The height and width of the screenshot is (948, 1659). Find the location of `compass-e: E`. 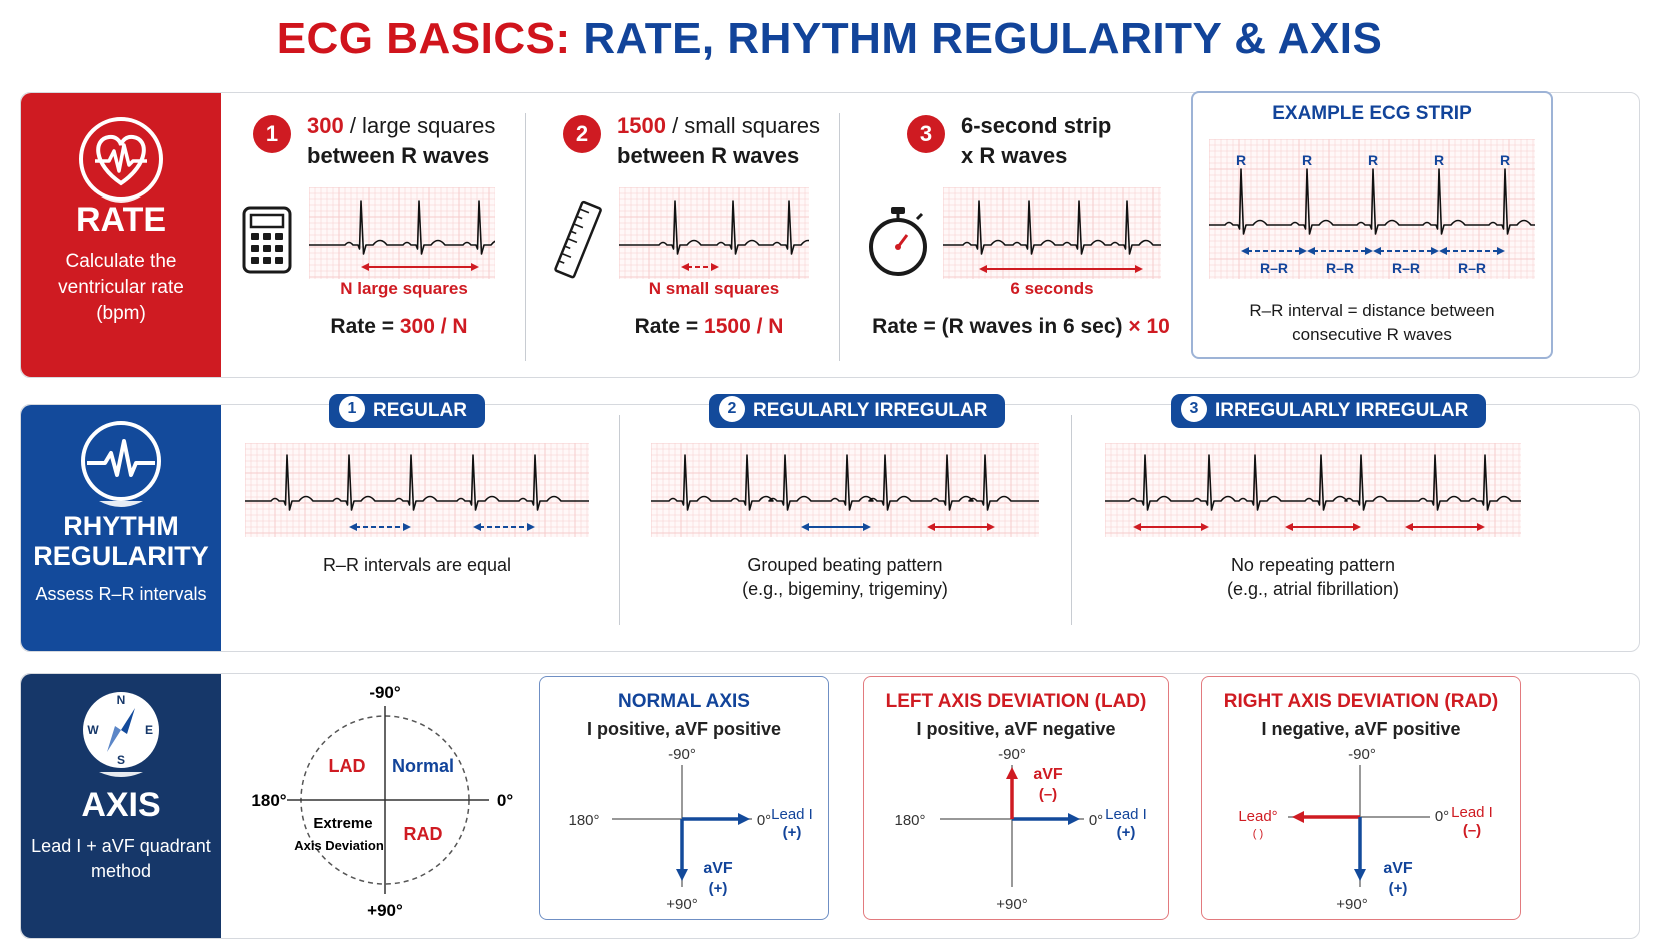

compass-e: E is located at coordinates (149, 730).